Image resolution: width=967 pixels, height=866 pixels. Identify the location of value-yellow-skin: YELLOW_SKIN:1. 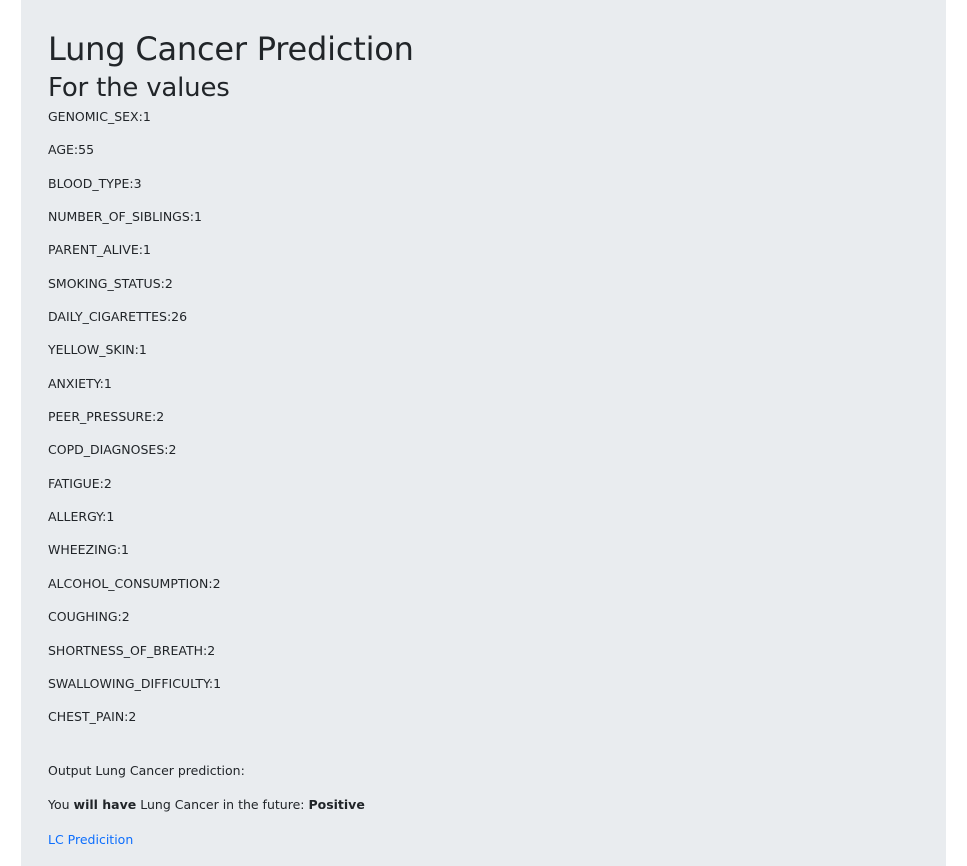
(97, 350).